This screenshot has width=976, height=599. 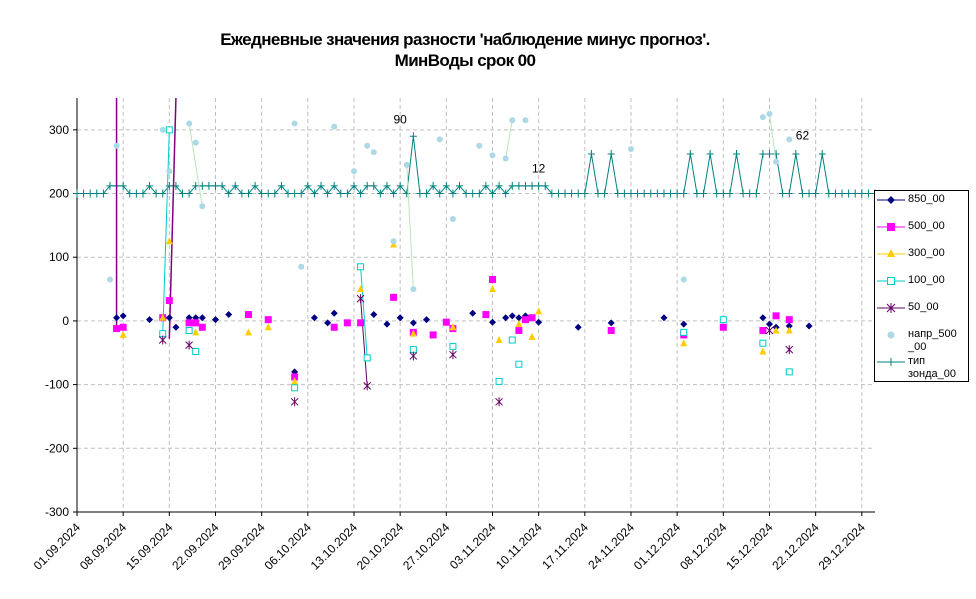 What do you see at coordinates (921, 311) in the screenshot?
I see `legend-item-50: 50_00` at bounding box center [921, 311].